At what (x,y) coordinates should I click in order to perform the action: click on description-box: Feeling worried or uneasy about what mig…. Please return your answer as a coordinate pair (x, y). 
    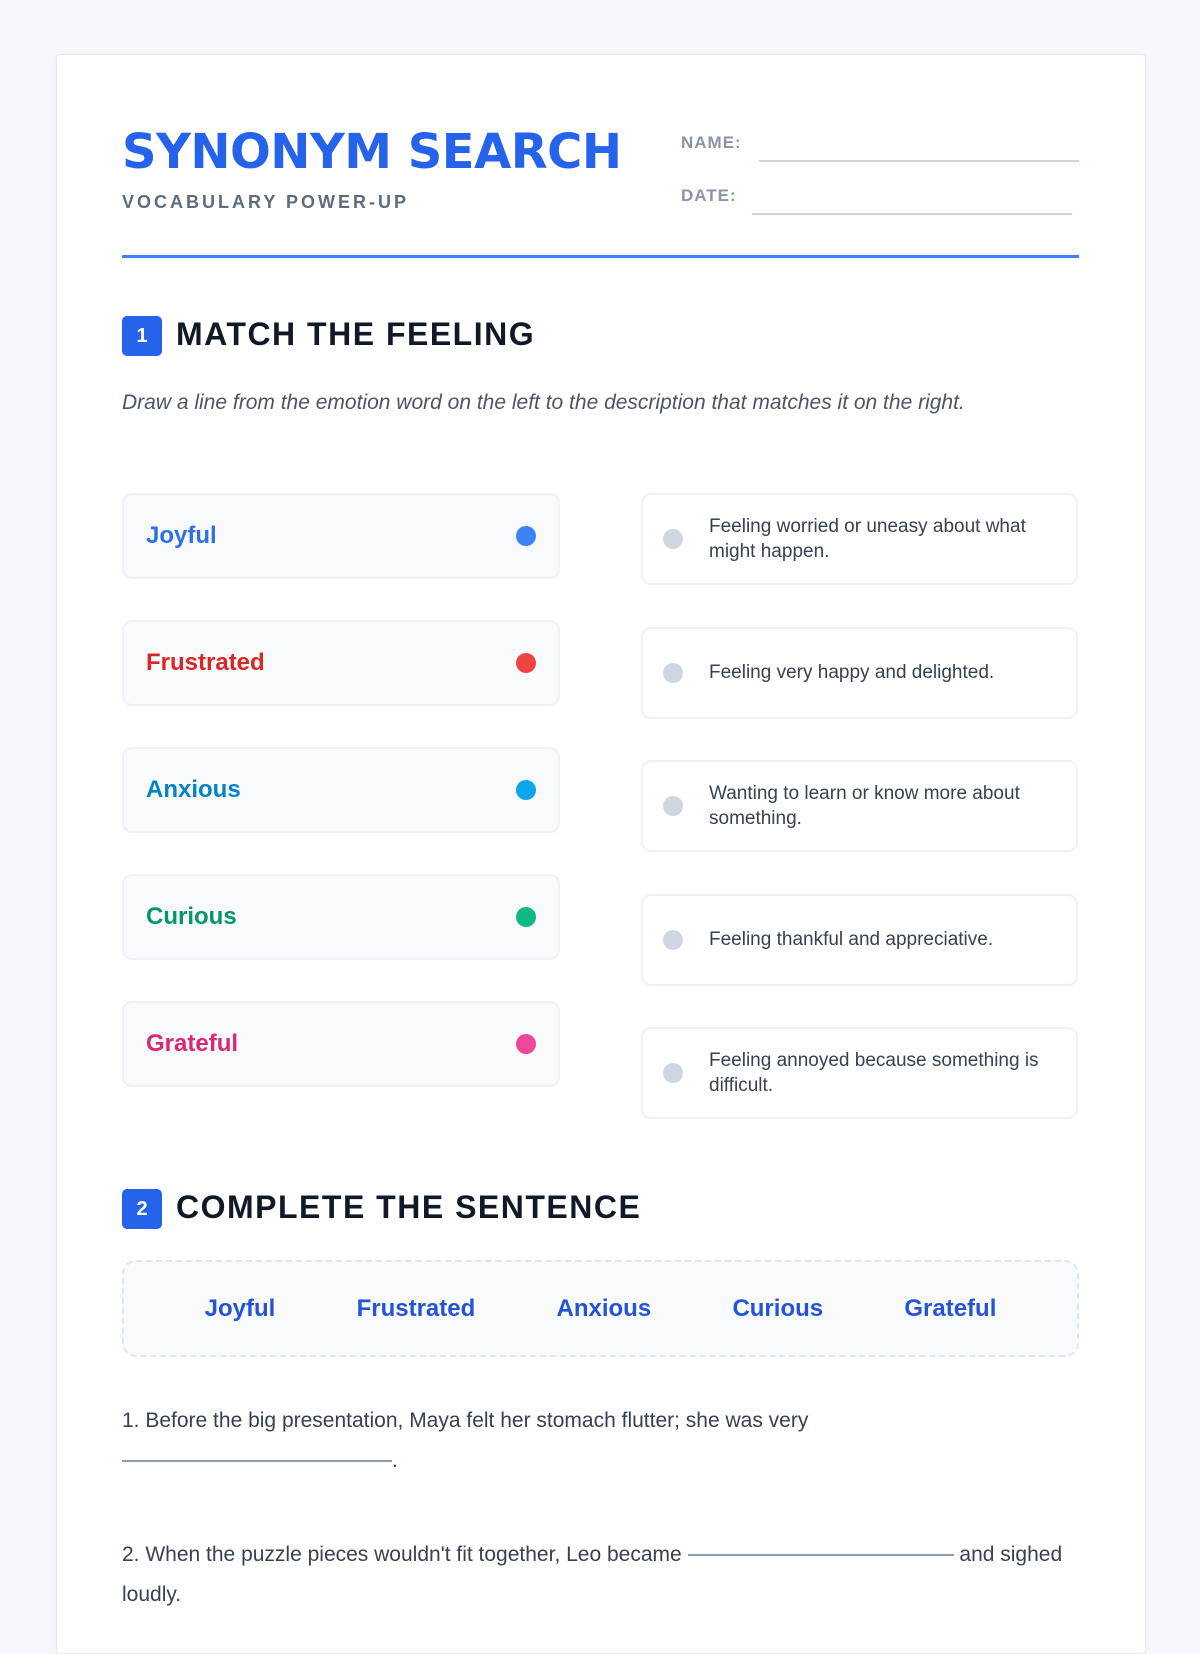
    Looking at the image, I should click on (859, 539).